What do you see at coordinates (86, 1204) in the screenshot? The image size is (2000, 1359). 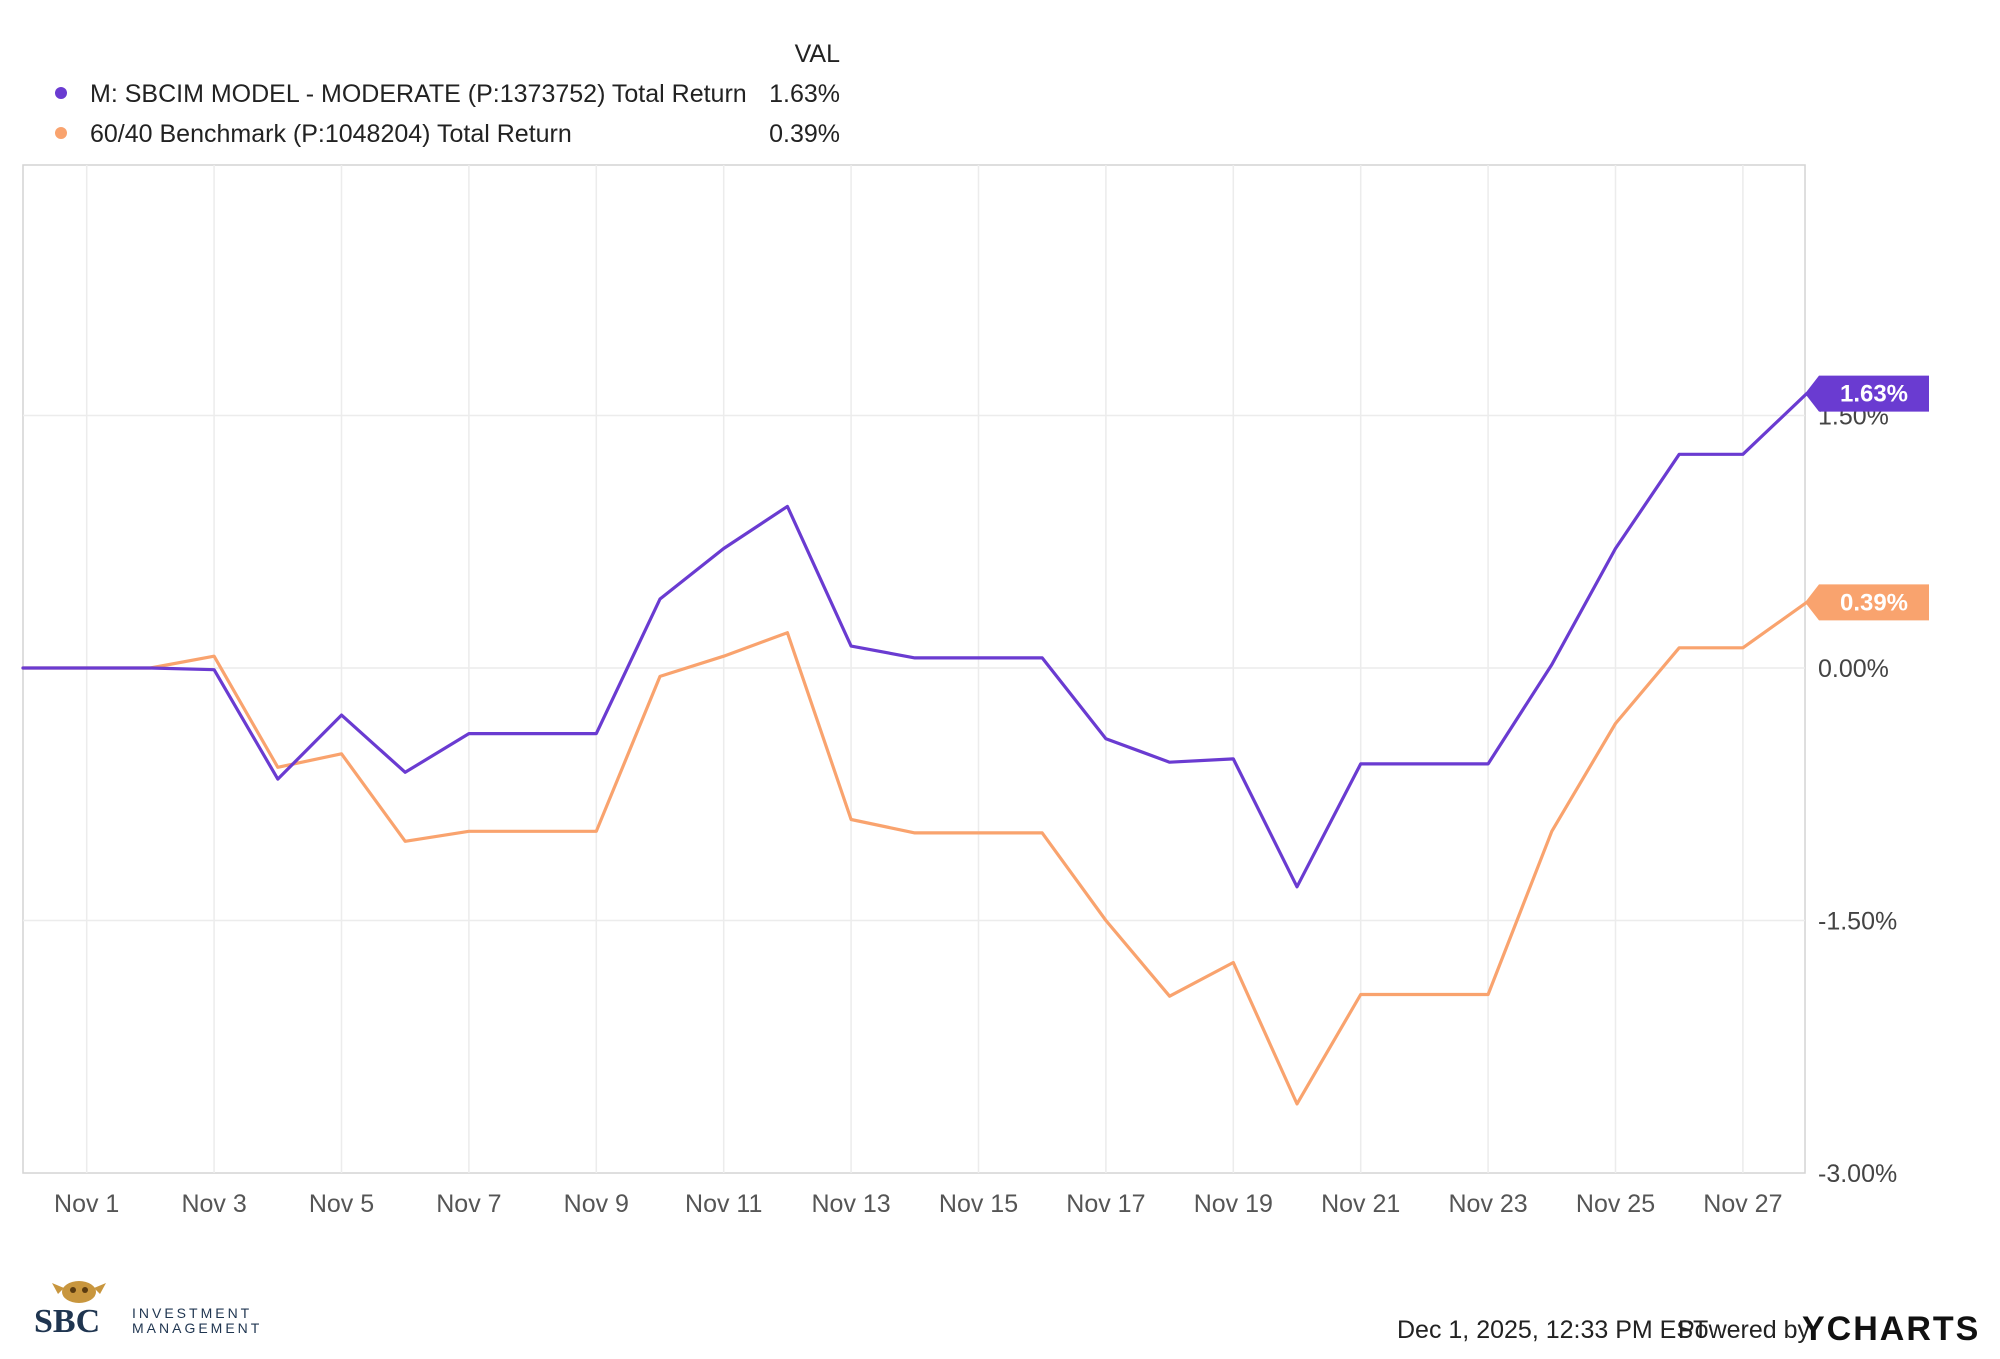 I see `x-tick-label: Nov 1` at bounding box center [86, 1204].